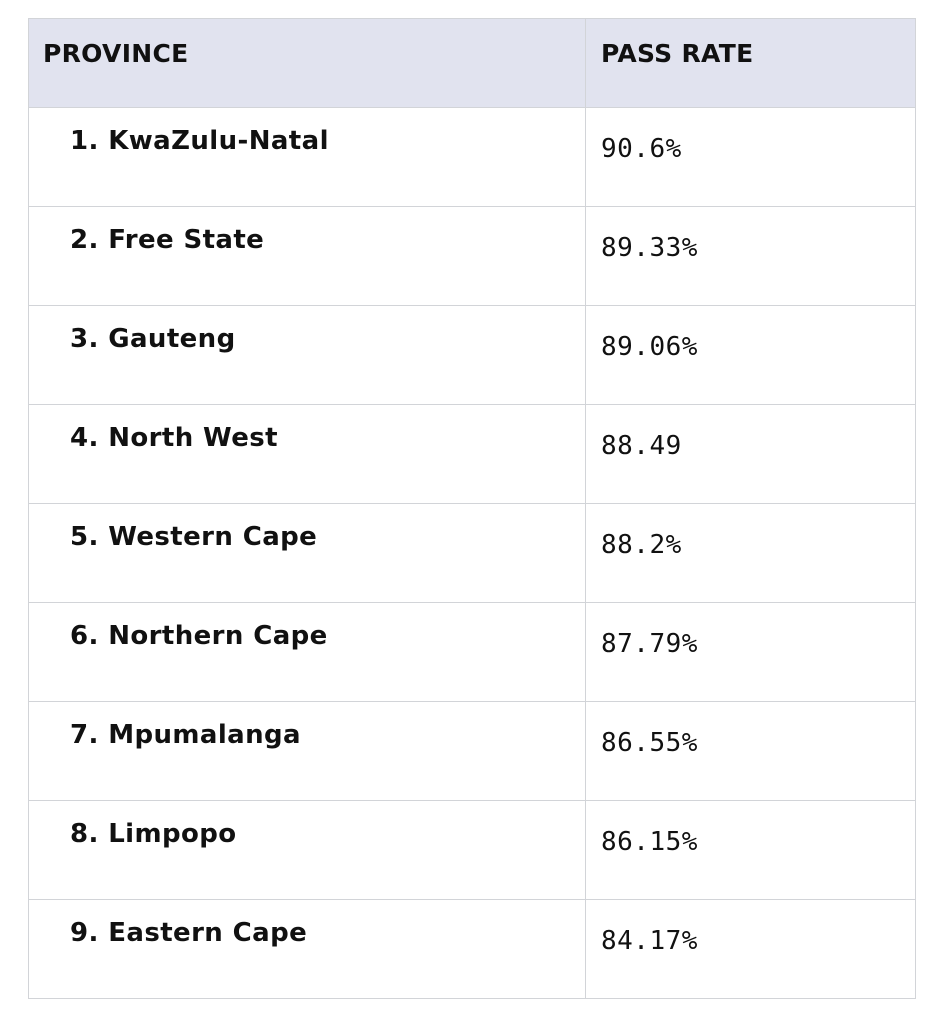 This screenshot has height=1023, width=948. Describe the element at coordinates (153, 834) in the screenshot. I see `province-name: 8. Limpopo` at that location.